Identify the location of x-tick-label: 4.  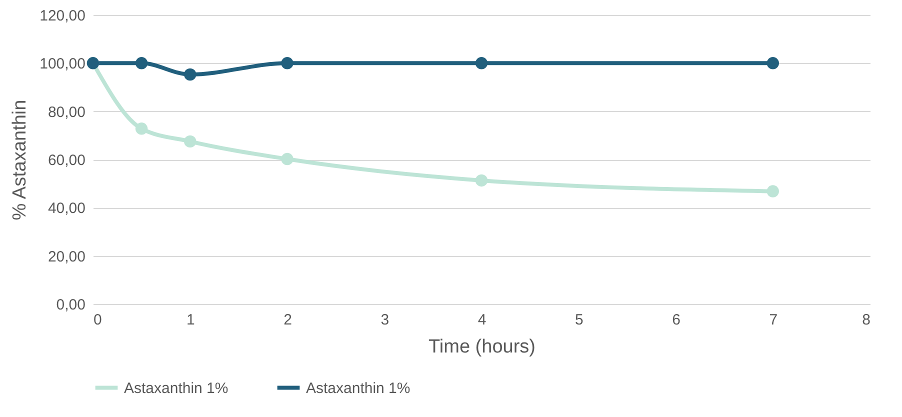
(482, 320).